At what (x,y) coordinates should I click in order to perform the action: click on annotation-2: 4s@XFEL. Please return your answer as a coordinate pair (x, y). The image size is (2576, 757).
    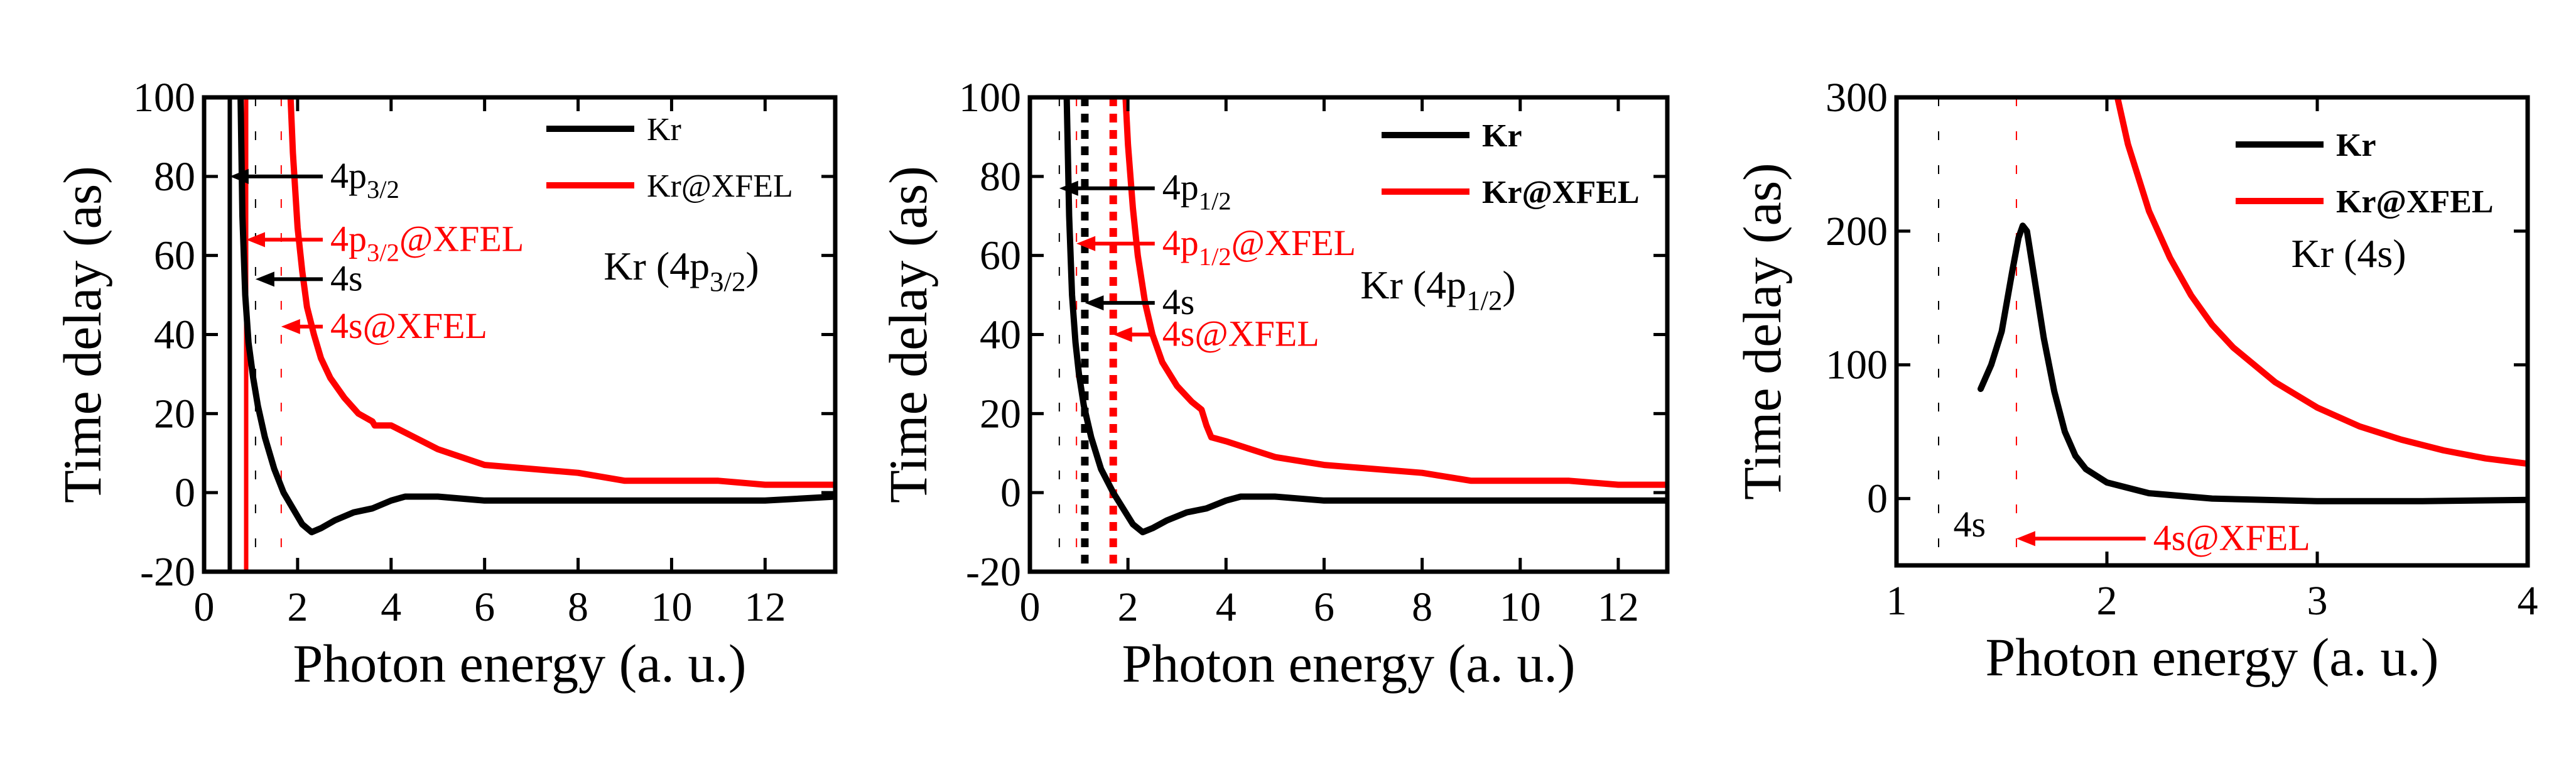
    Looking at the image, I should click on (2163, 537).